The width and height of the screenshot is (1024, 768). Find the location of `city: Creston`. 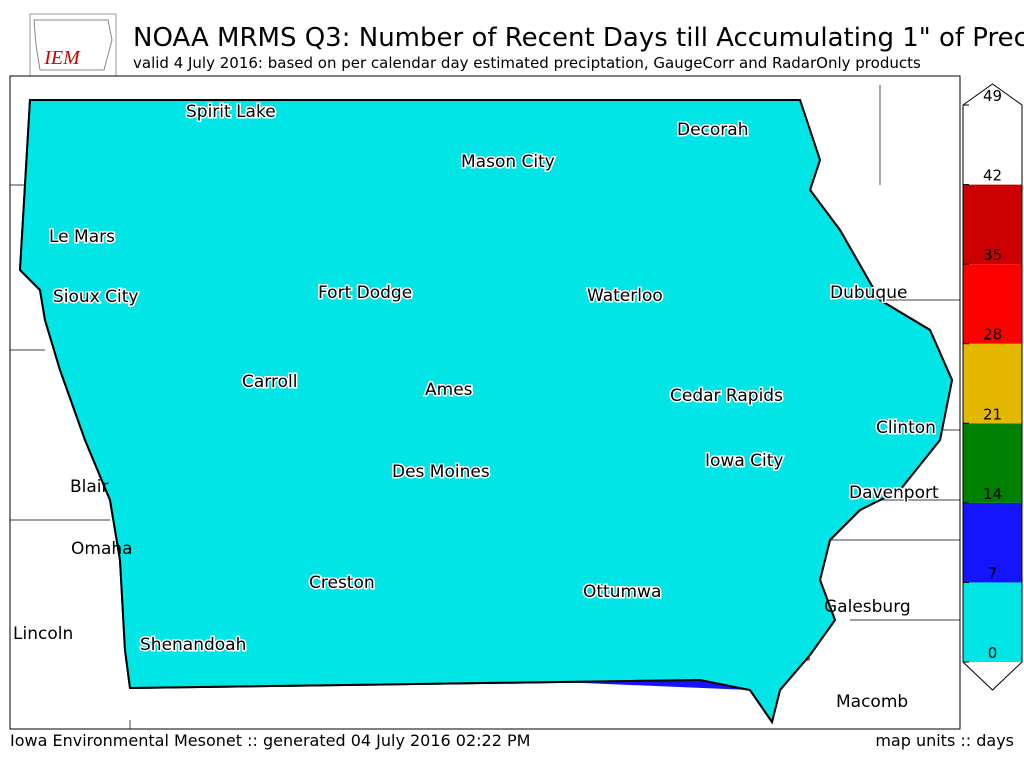

city: Creston is located at coordinates (342, 583).